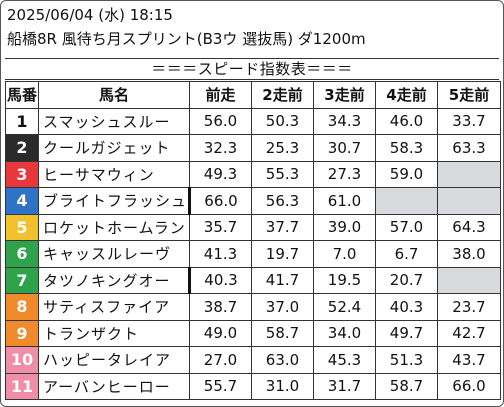 The image size is (504, 407). Describe the element at coordinates (406, 227) in the screenshot. I see `speed-index-cell: 57.0` at that location.